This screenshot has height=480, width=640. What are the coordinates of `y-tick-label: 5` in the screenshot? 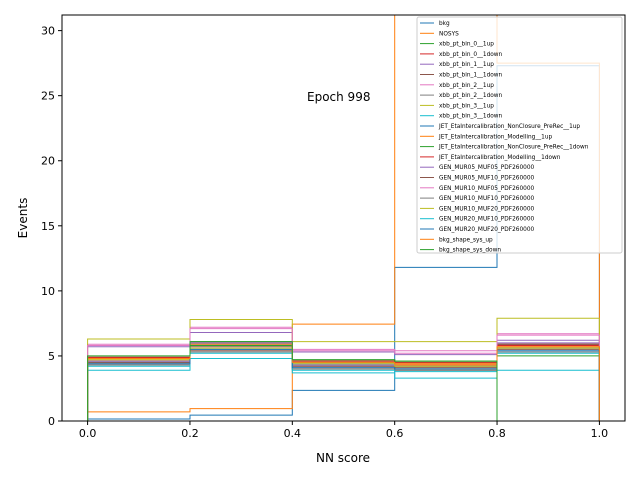 It's located at (51, 356).